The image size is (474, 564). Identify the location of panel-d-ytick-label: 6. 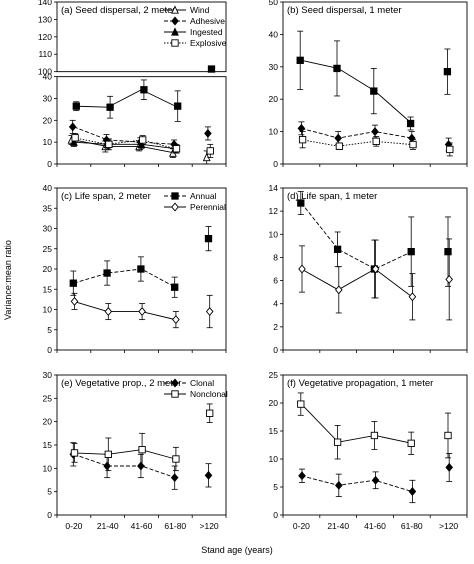
(275, 281).